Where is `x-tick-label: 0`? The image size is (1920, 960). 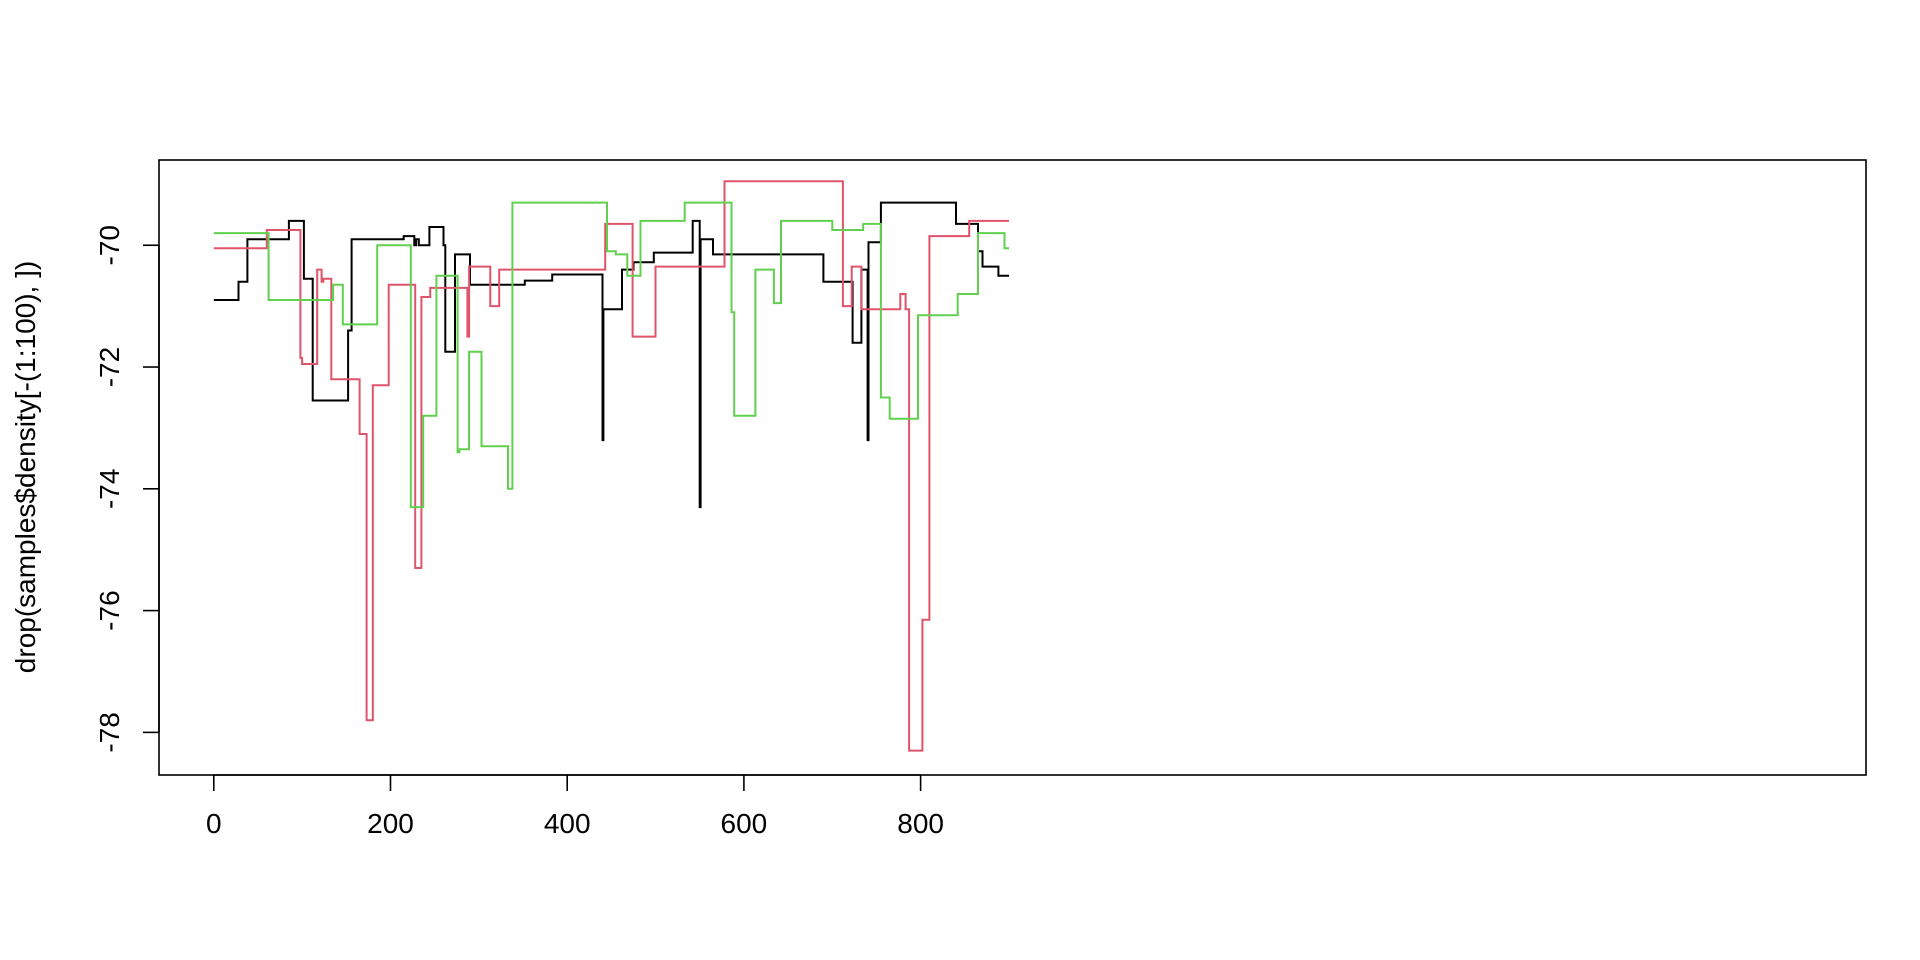 x-tick-label: 0 is located at coordinates (214, 823).